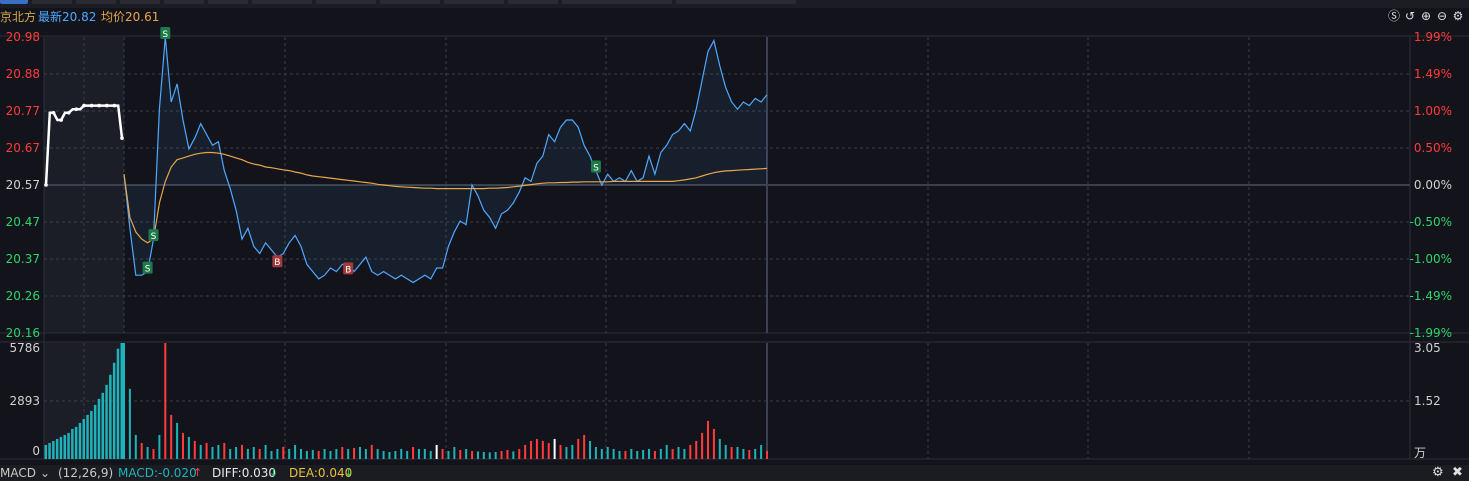 This screenshot has height=481, width=1469. What do you see at coordinates (23, 74) in the screenshot?
I see `price-tick-label: 20.88` at bounding box center [23, 74].